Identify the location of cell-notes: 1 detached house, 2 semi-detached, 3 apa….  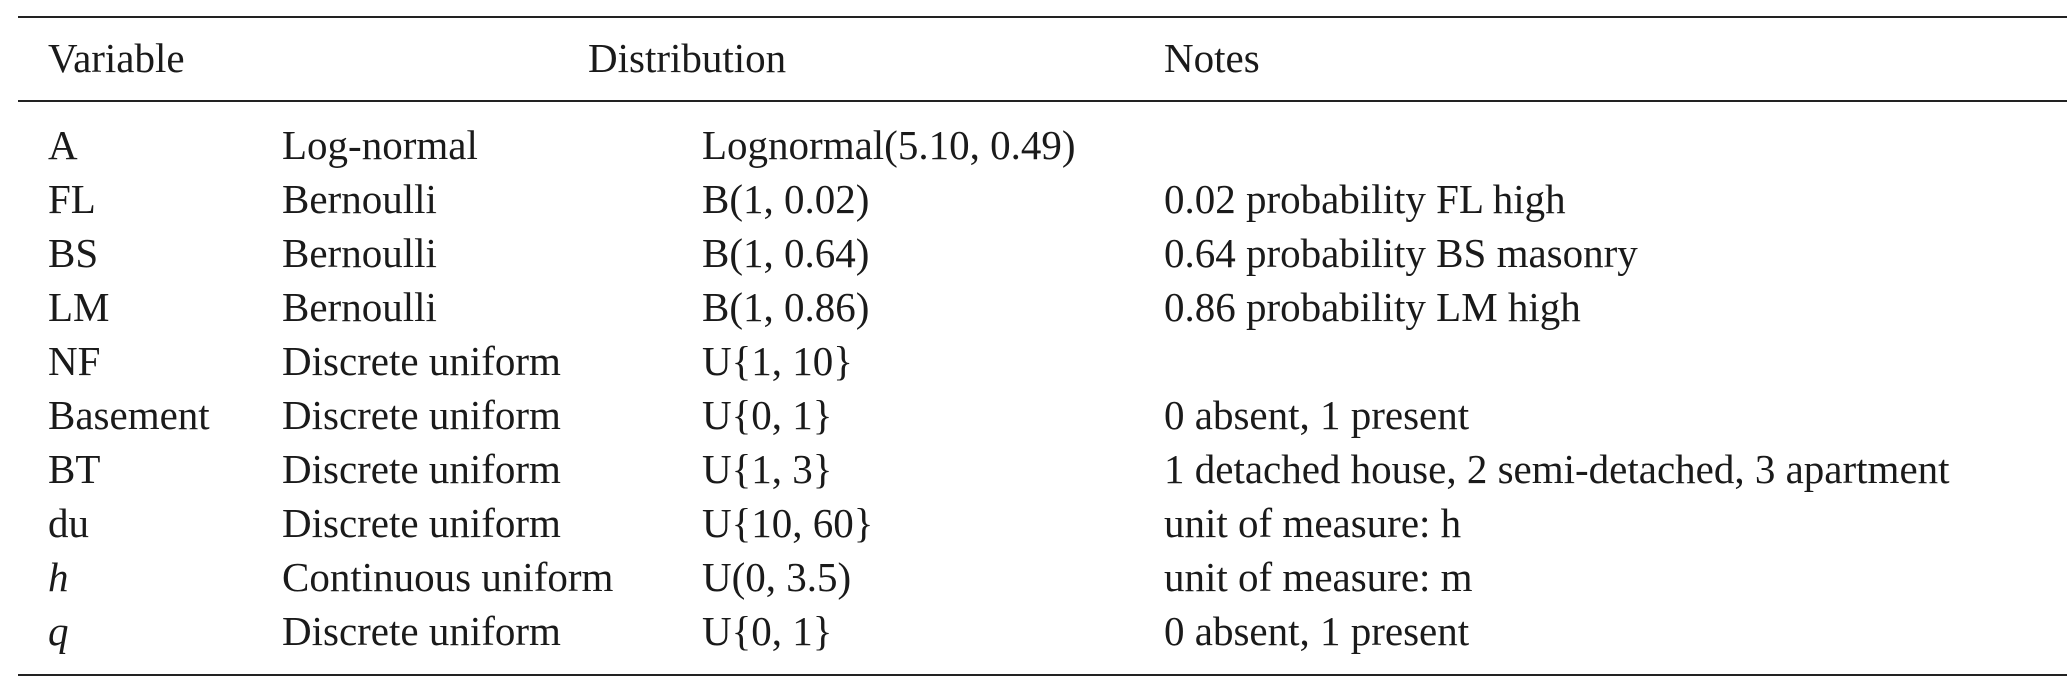
(1557, 469).